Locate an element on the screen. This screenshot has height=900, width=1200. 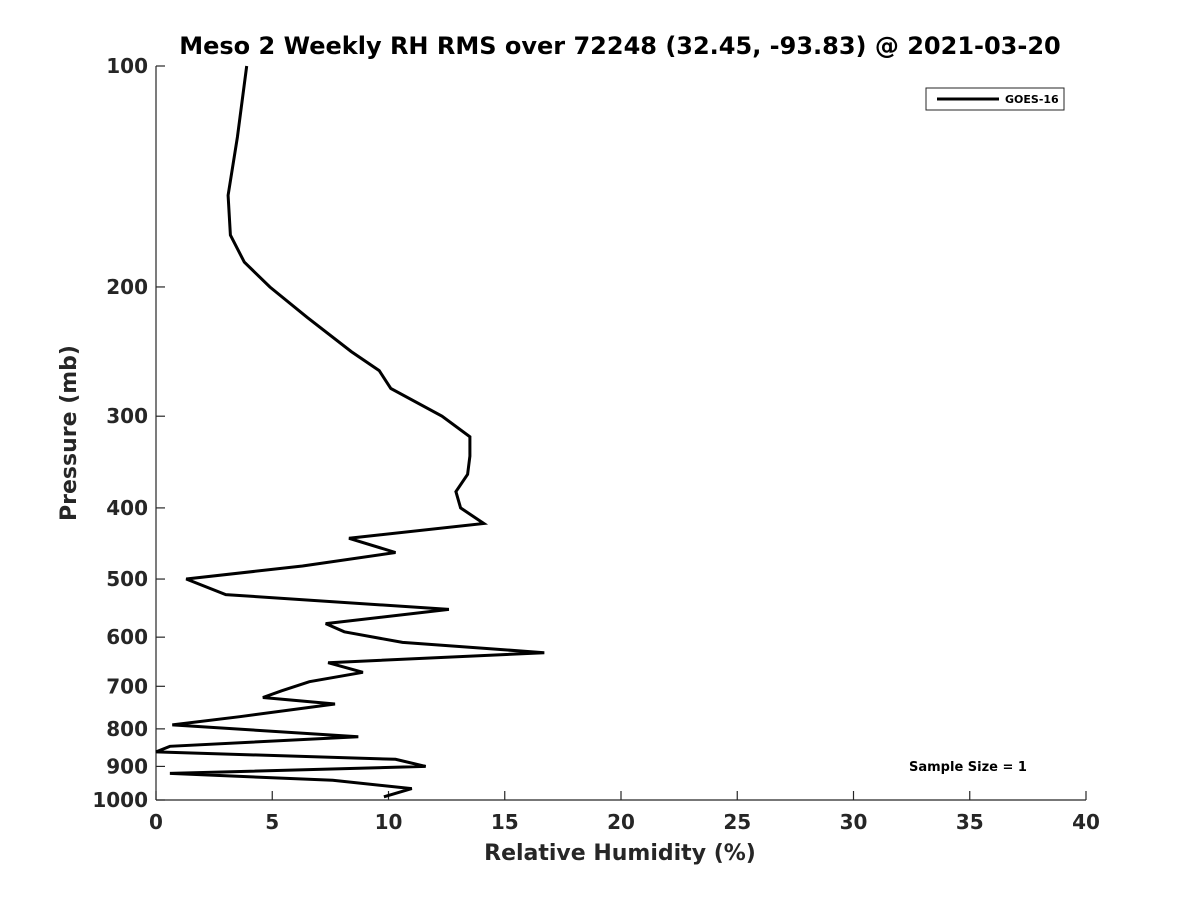
y-tick-label: 600 is located at coordinates (127, 637).